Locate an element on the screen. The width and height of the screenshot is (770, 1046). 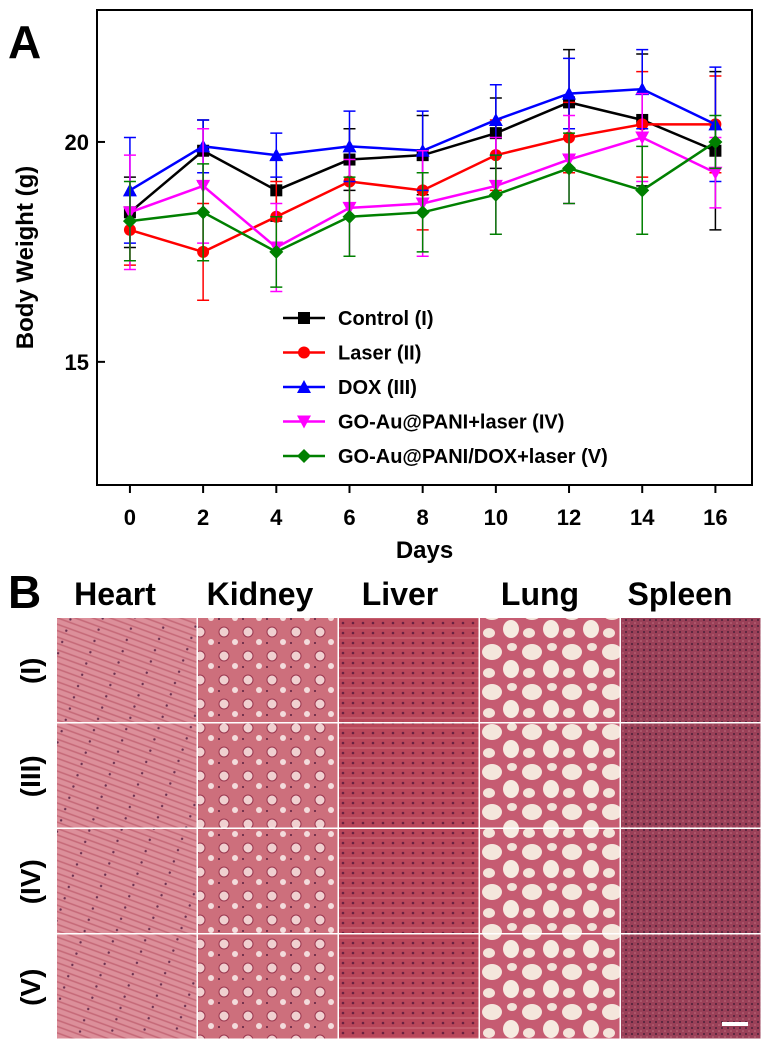
x-tick-label: 10 is located at coordinates (496, 517).